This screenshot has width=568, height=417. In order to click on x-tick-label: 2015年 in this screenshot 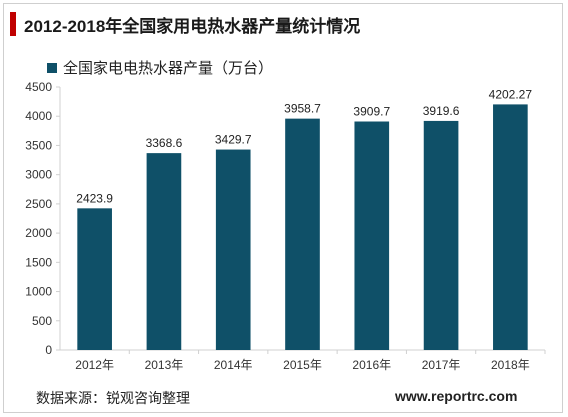, I will do `click(302, 365)`.